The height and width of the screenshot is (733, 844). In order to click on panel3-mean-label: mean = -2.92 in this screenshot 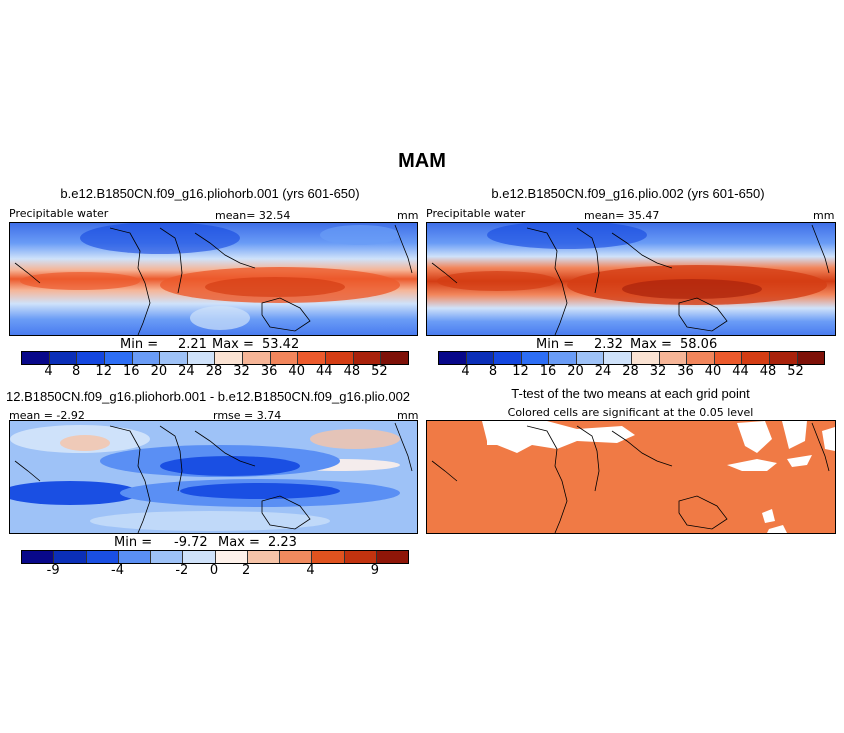, I will do `click(47, 415)`.